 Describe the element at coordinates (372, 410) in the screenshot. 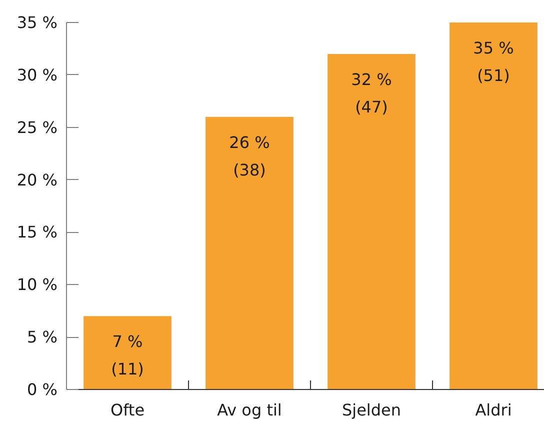

I see `x-tick-label: Sjelden` at that location.